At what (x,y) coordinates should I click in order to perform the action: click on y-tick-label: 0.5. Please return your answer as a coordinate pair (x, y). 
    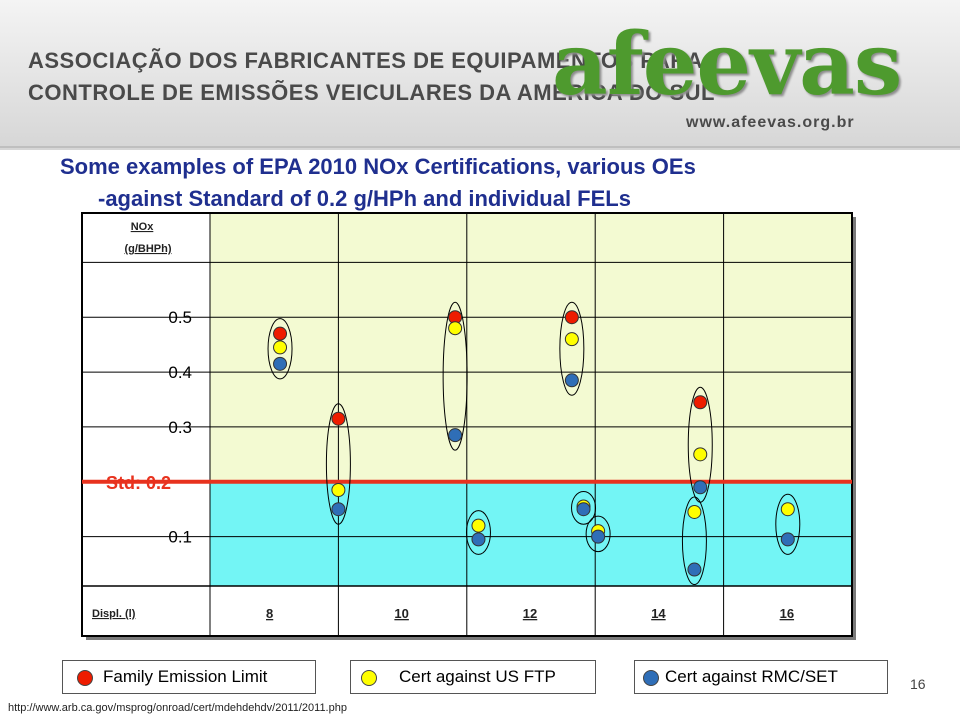
    Looking at the image, I should click on (180, 317).